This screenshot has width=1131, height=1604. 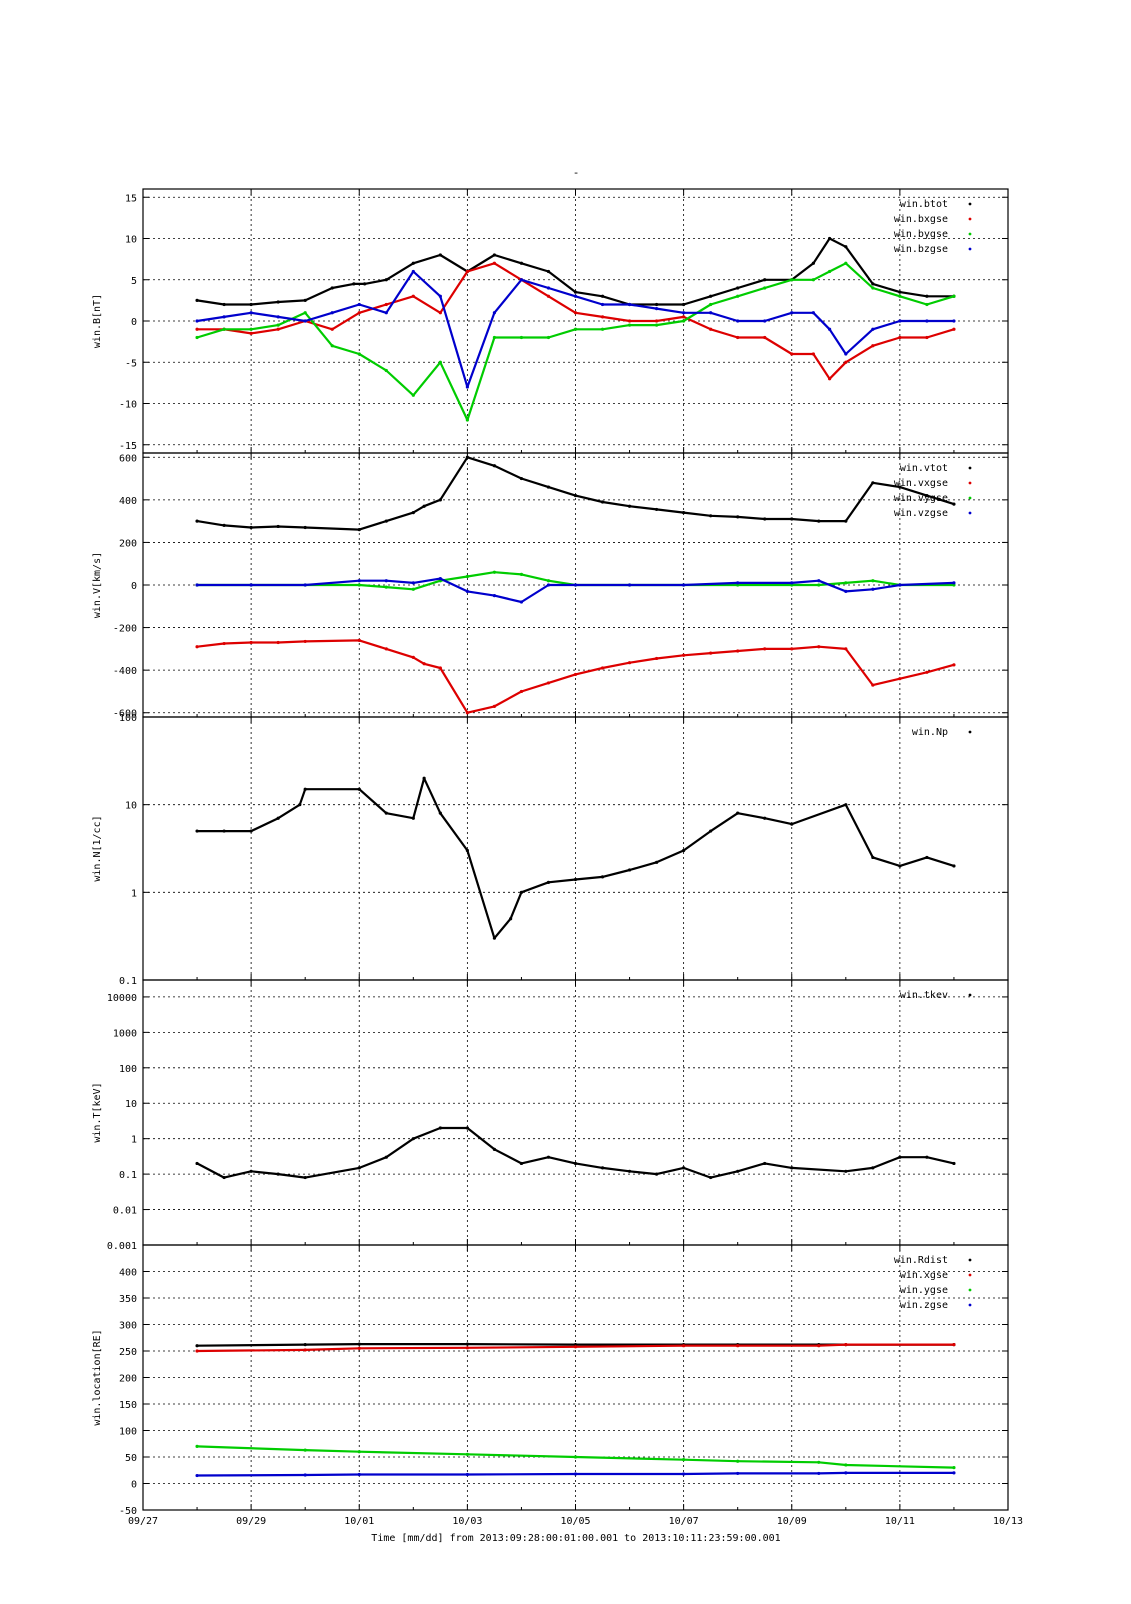 I want to click on y-axis-label: win.N[1/cc], so click(x=97, y=848).